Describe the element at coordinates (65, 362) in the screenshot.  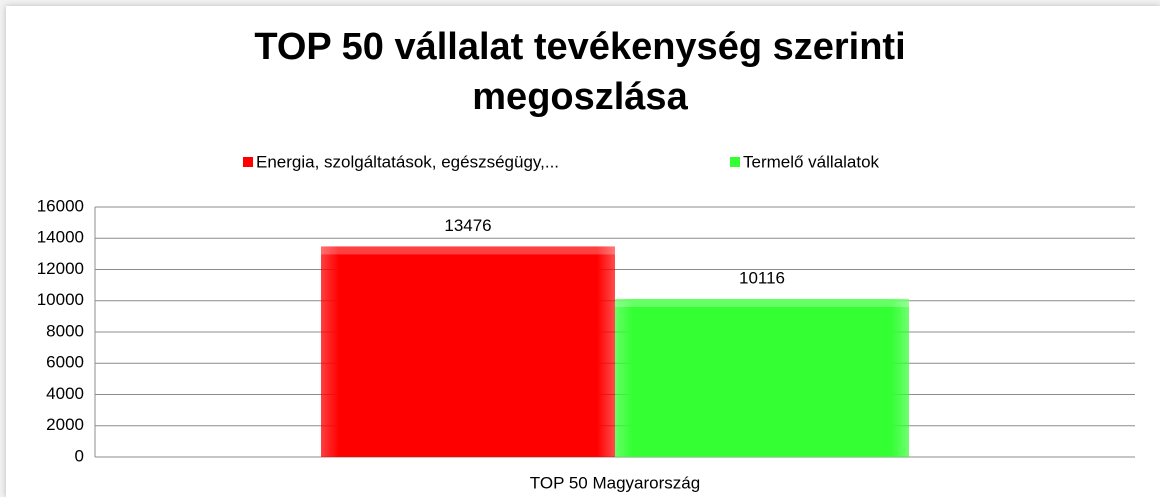
I see `y-tick-label: 6000` at that location.